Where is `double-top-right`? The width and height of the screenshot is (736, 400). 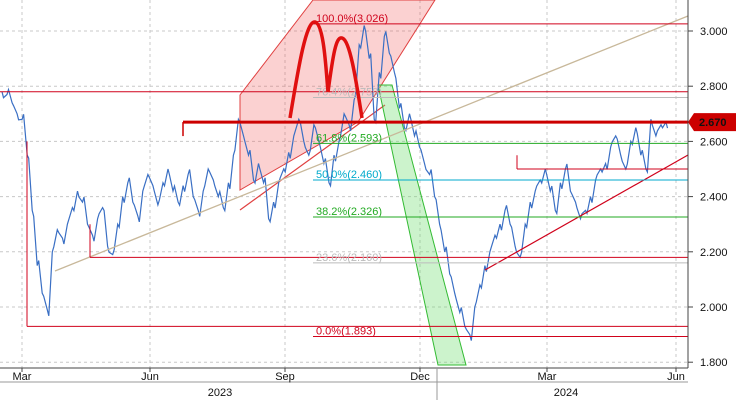
double-top-right is located at coordinates (345, 77).